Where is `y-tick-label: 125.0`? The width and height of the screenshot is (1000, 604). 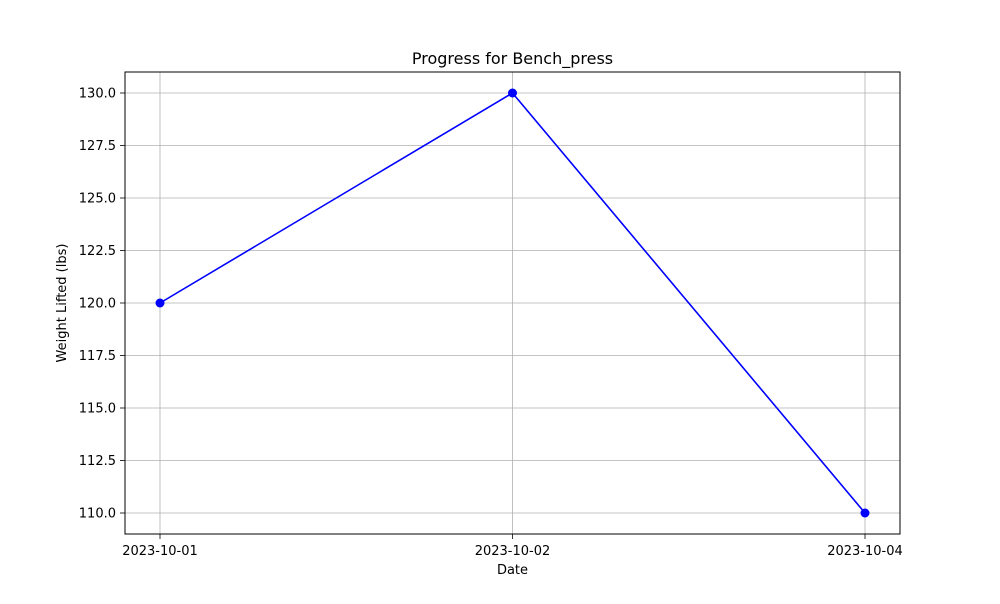 y-tick-label: 125.0 is located at coordinates (97, 199).